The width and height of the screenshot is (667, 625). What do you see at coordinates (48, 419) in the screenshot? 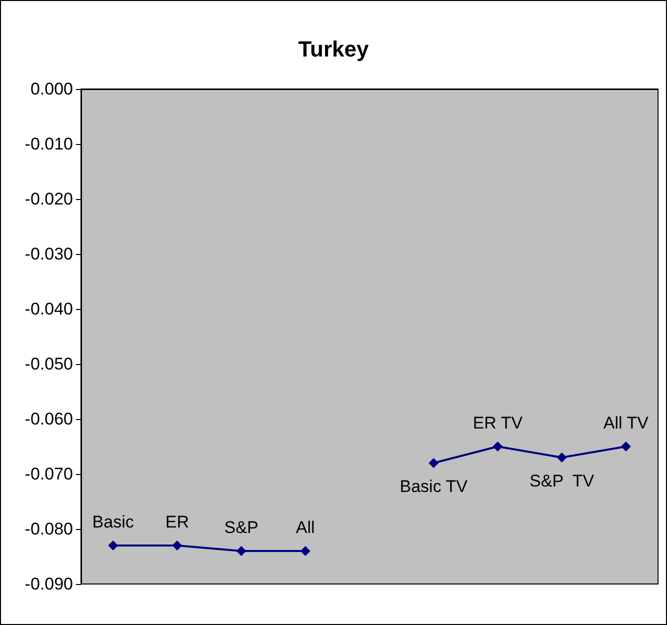
I see `y-tick-label: -0.060` at bounding box center [48, 419].